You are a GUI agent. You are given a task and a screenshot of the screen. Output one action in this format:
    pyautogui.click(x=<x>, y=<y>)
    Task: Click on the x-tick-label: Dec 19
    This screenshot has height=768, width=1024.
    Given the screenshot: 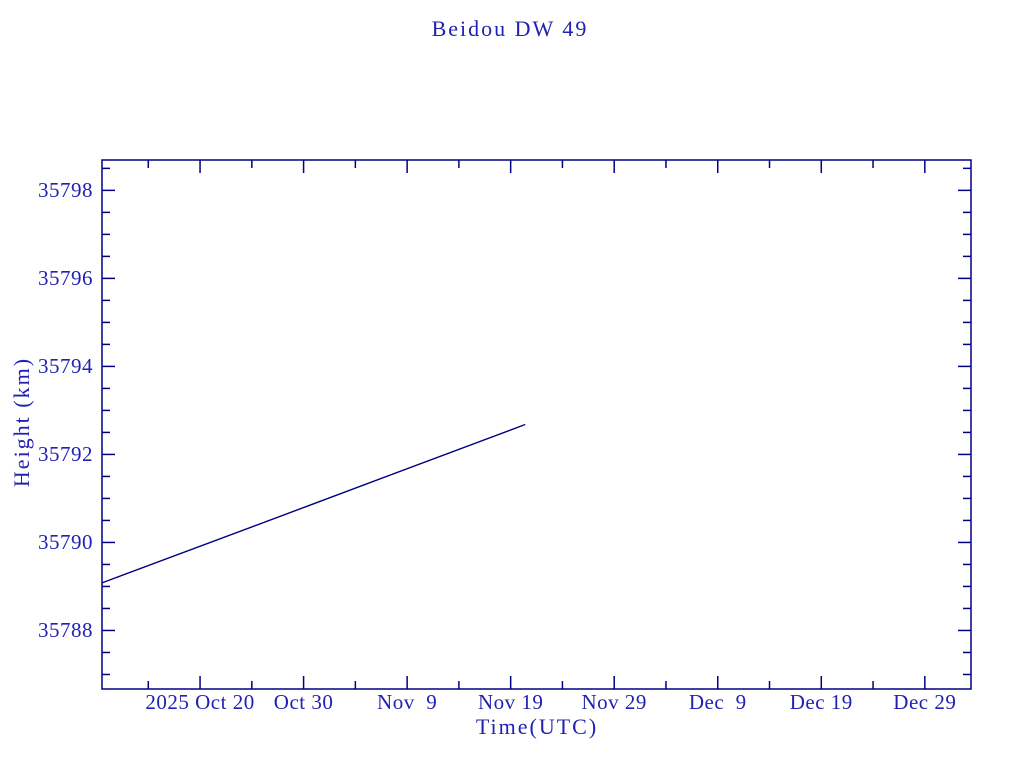 What is the action you would take?
    pyautogui.click(x=821, y=702)
    